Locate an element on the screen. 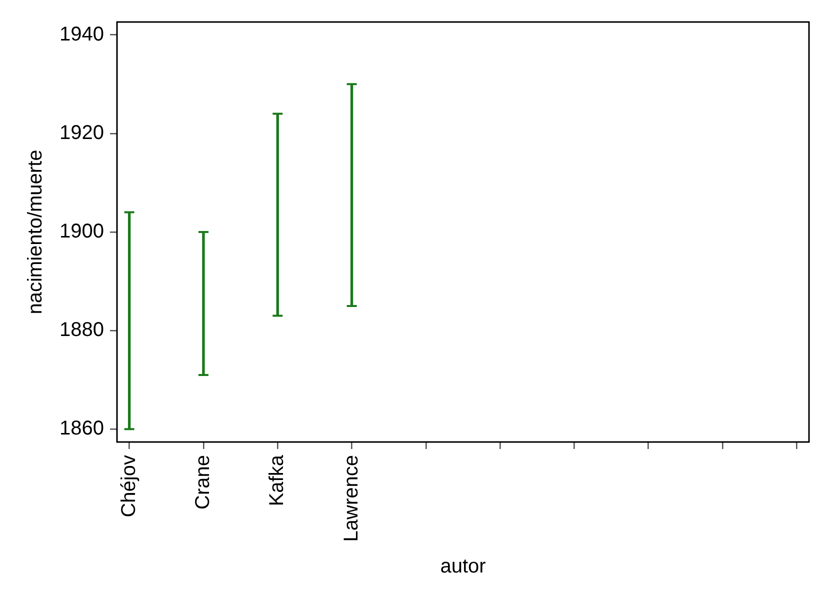  y-axis-title: nacimiento/muerte is located at coordinates (35, 232).